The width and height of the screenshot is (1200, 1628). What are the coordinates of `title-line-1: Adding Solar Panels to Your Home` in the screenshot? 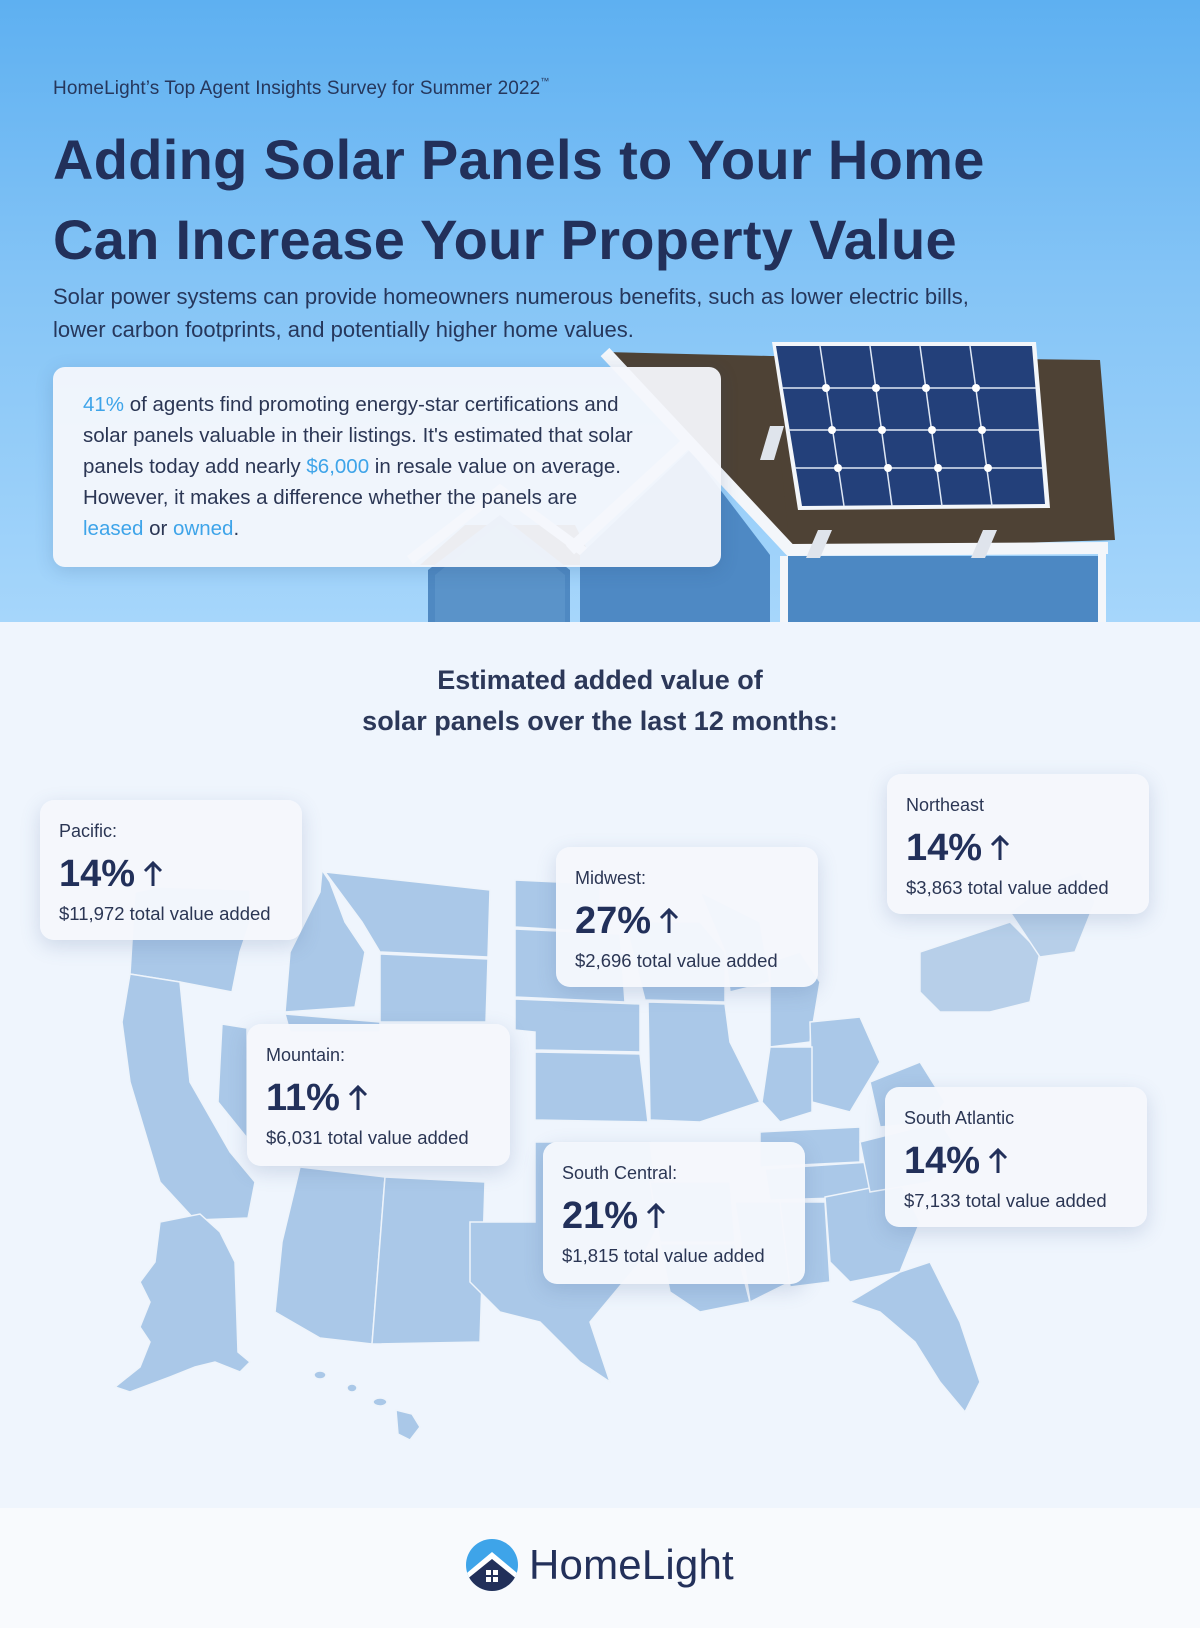 It's located at (519, 159).